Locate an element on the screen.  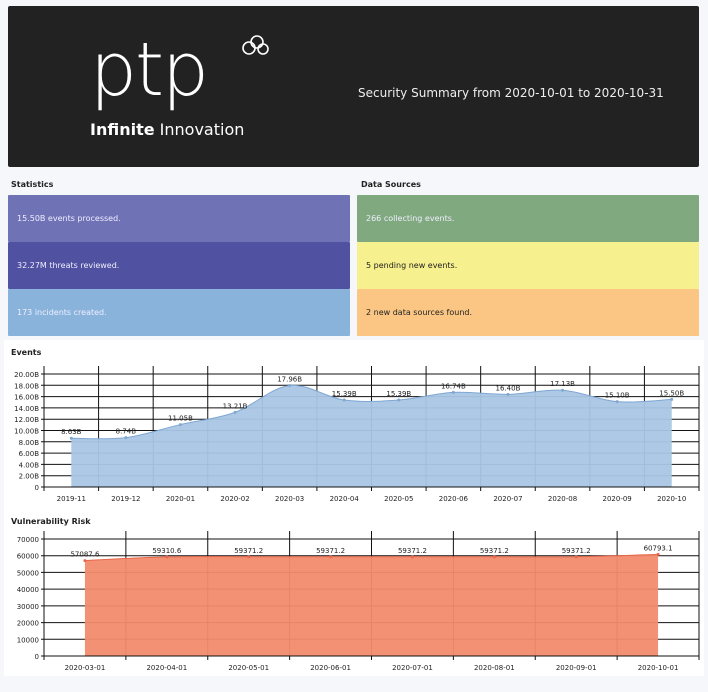
x-tick-label: 2020-08-01 is located at coordinates (494, 668).